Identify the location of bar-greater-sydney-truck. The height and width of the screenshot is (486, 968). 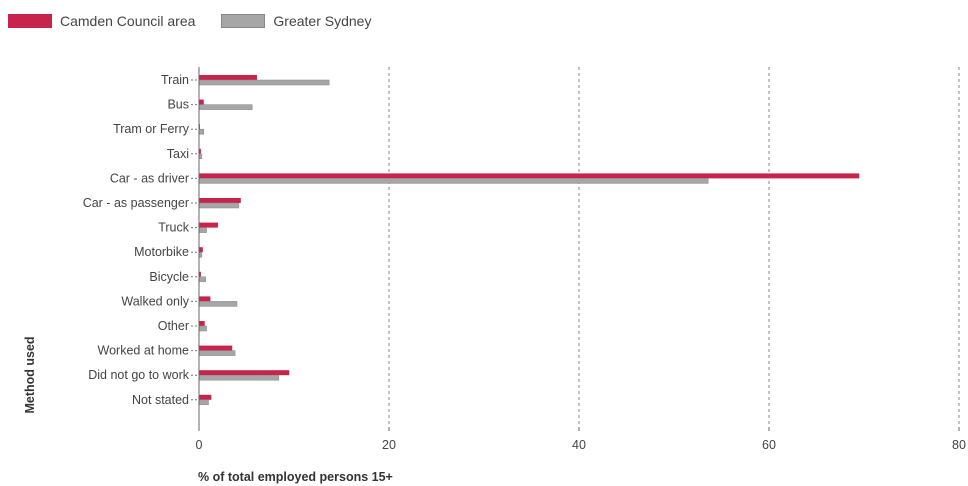
(202, 230).